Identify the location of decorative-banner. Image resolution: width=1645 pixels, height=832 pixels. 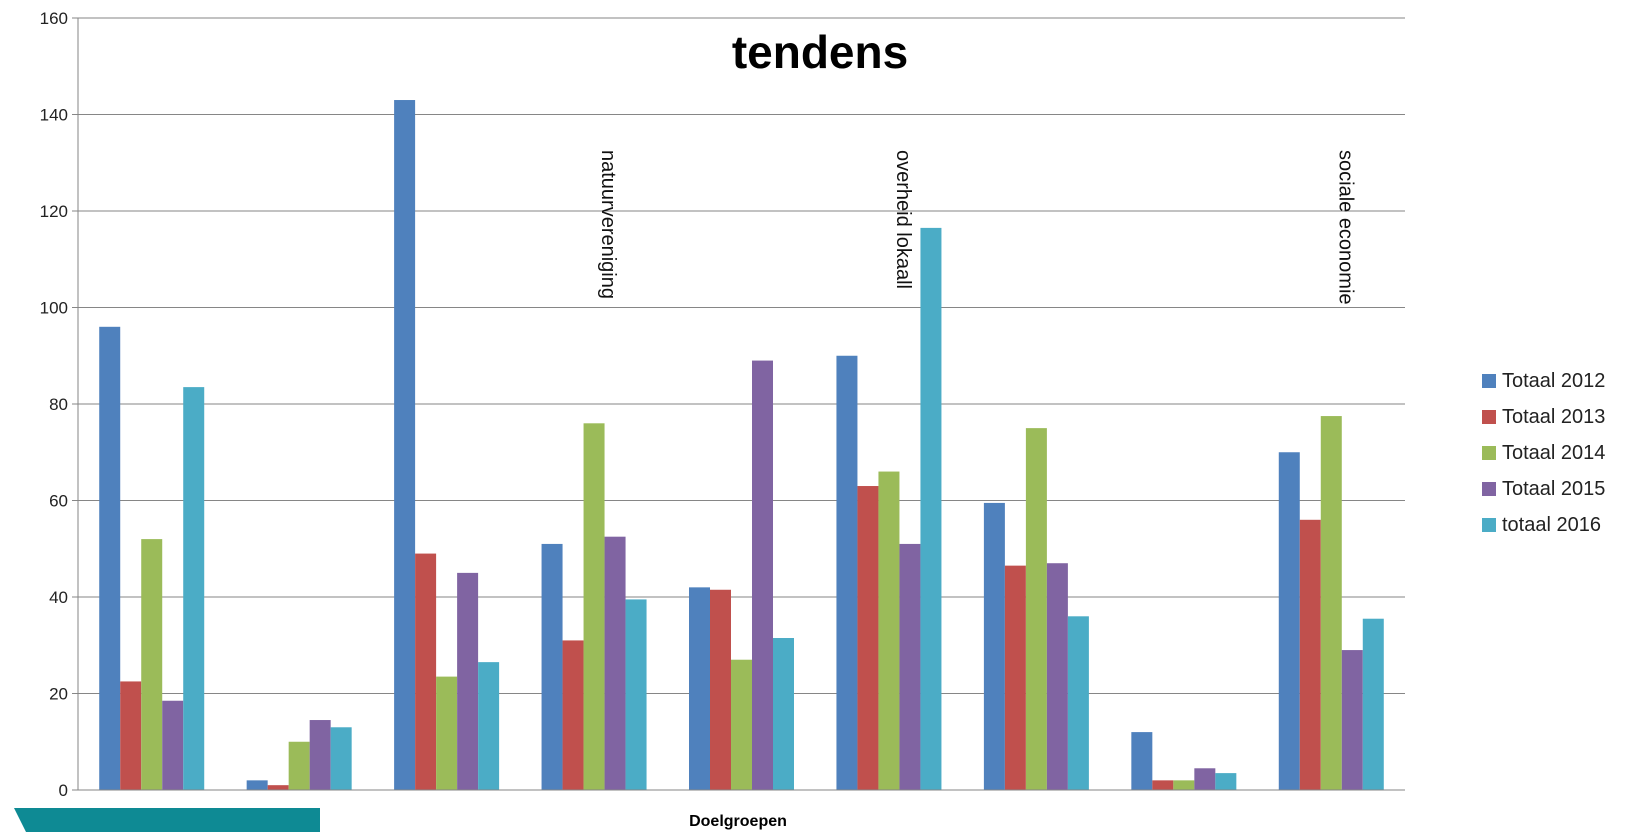
(167, 820).